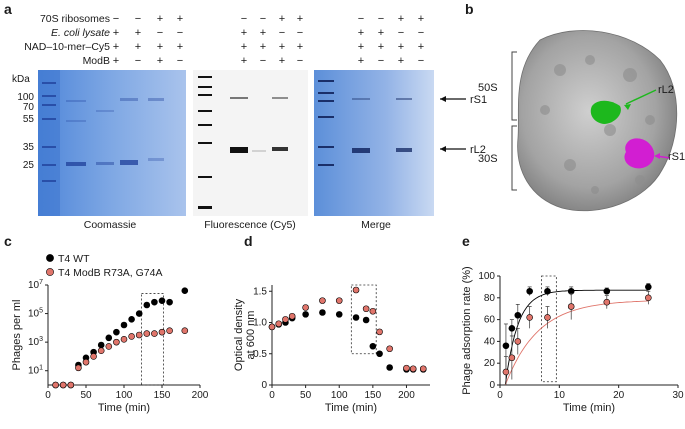  What do you see at coordinates (138, 33) in the screenshot?
I see `sign-g0-r1-c1: +` at bounding box center [138, 33].